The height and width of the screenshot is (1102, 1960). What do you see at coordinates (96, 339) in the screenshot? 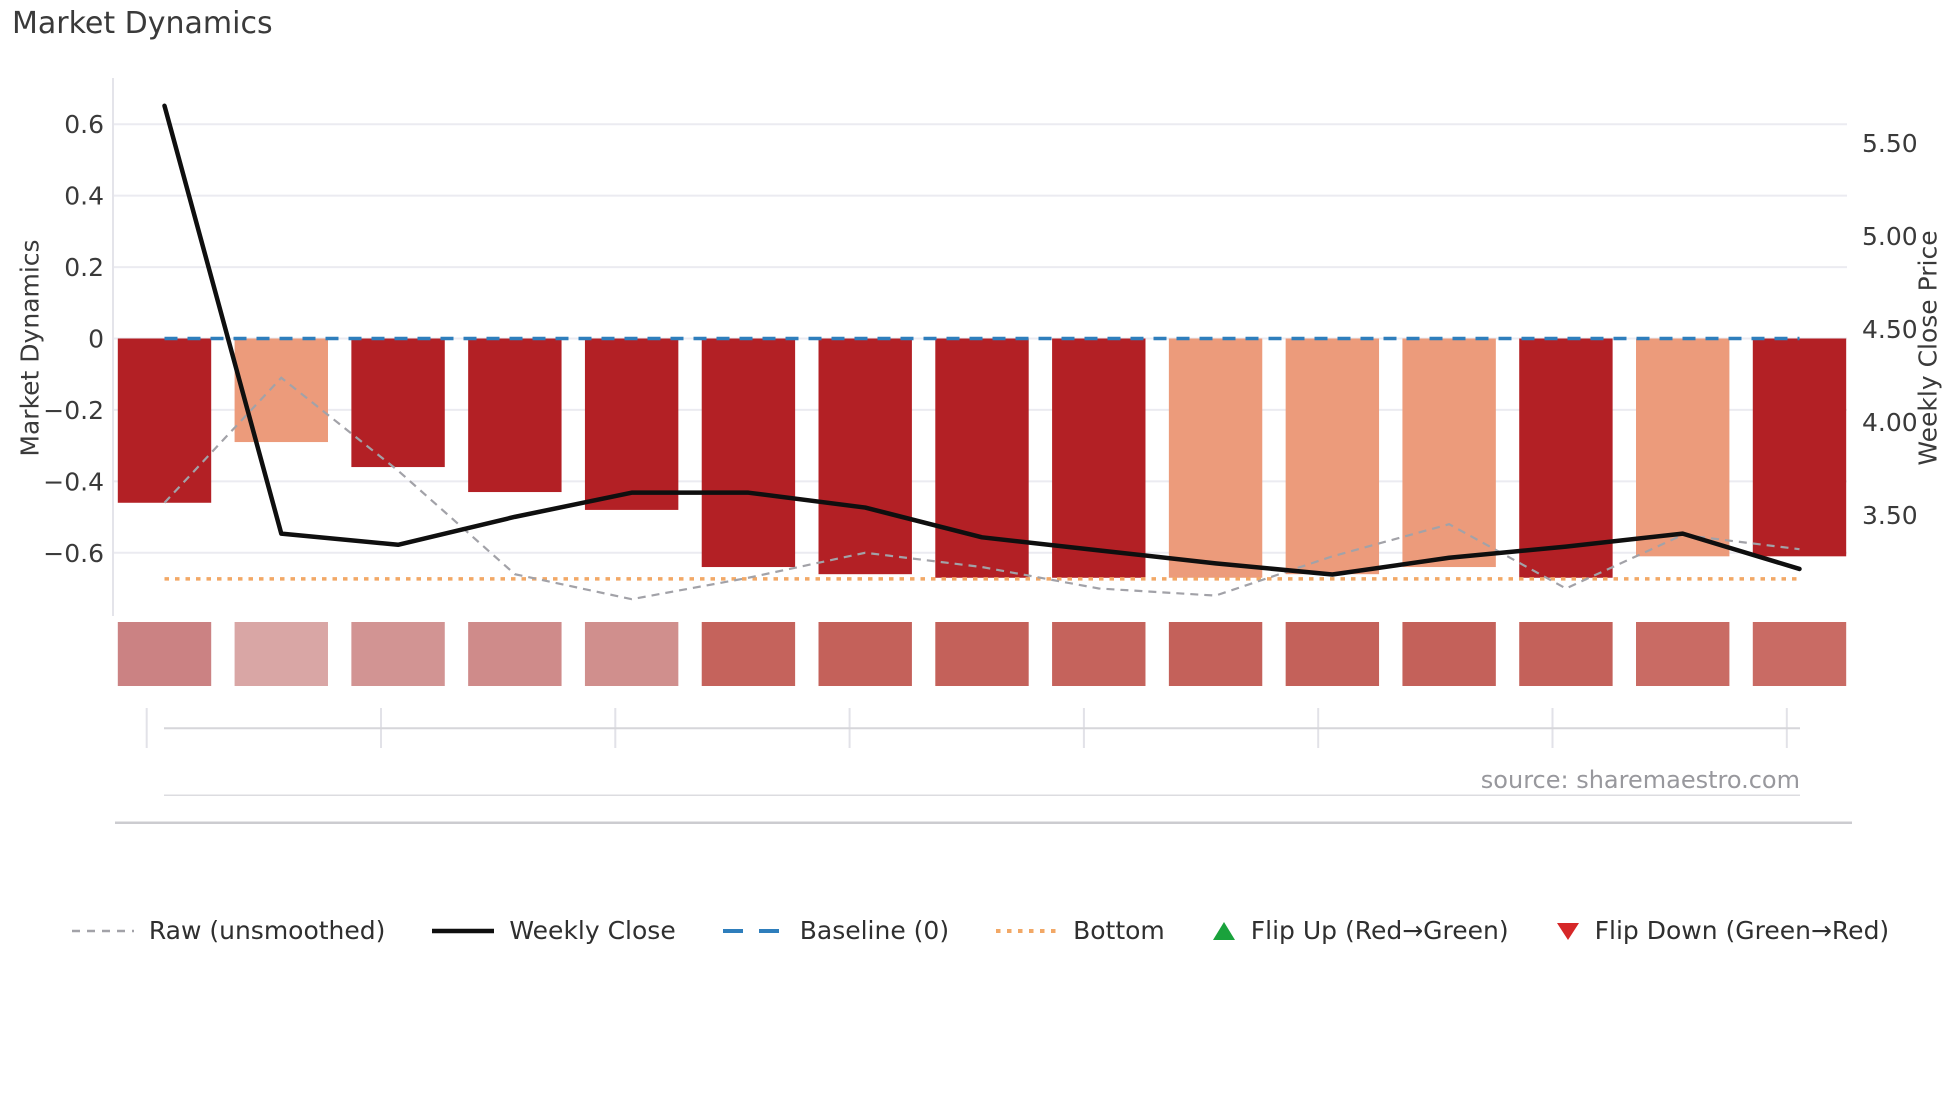
I see `left-tick-label: 0` at bounding box center [96, 339].